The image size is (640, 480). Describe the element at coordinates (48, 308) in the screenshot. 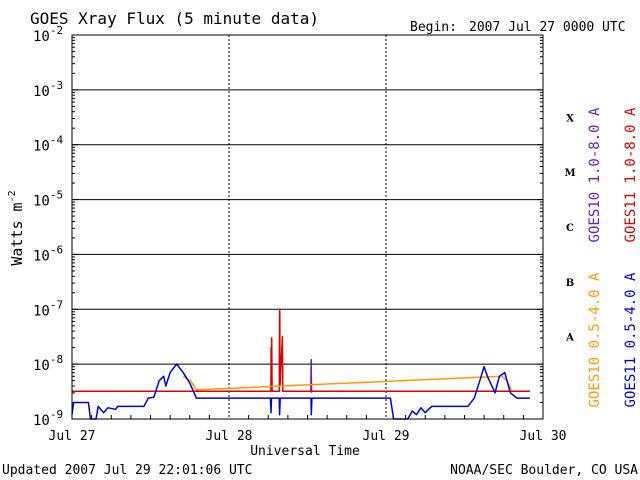

I see `y-tick-label: 10⁻⁷` at that location.